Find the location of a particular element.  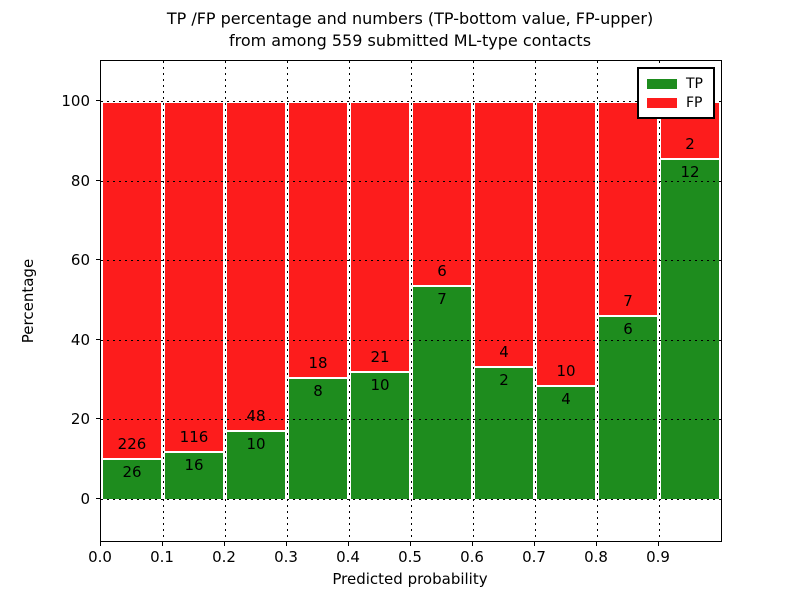

x-tick-label: 0.3 is located at coordinates (286, 557).